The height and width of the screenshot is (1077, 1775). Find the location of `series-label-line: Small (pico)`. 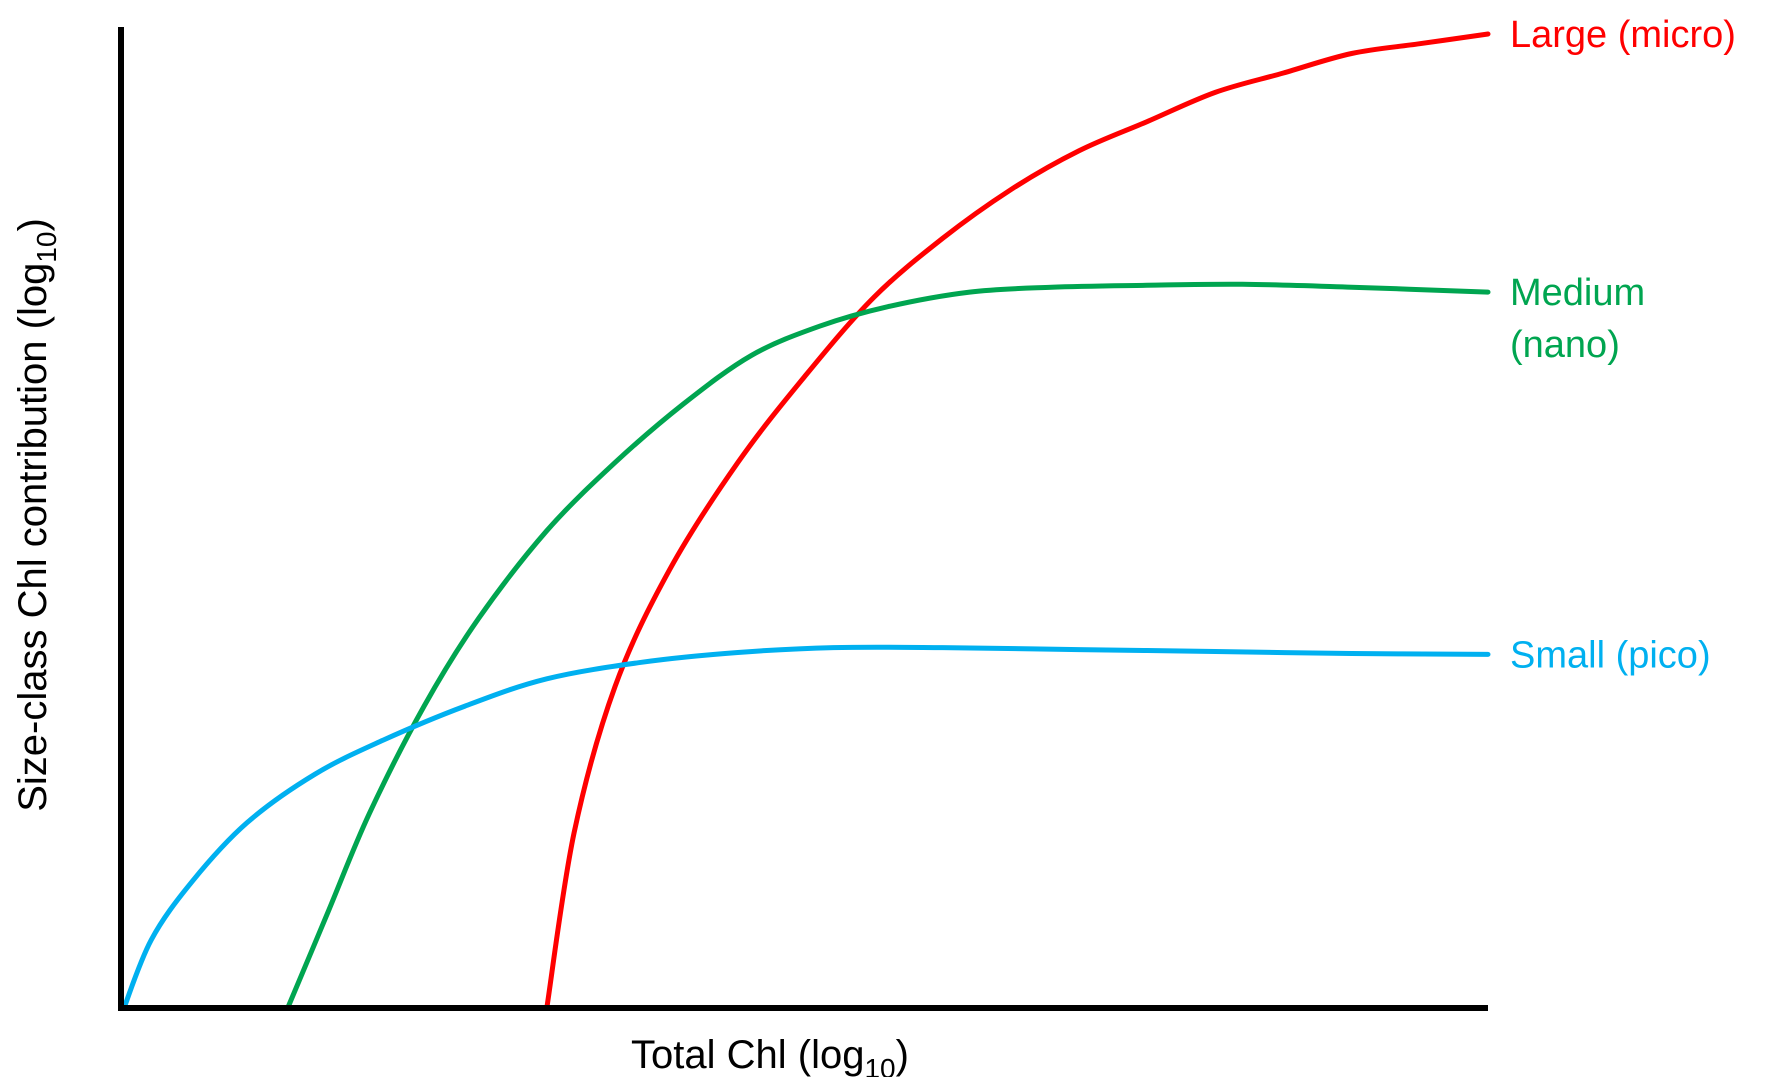

series-label-line: Small (pico) is located at coordinates (1610, 655).